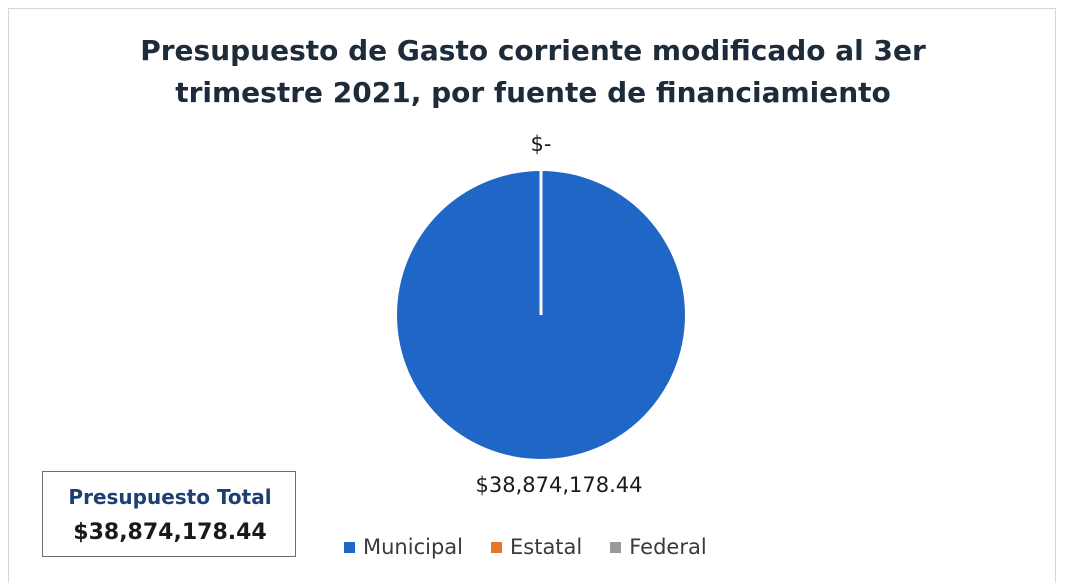 This screenshot has width=1066, height=583. What do you see at coordinates (169, 514) in the screenshot?
I see `total-budget-box: Presupuesto Total $38,874,178.44` at bounding box center [169, 514].